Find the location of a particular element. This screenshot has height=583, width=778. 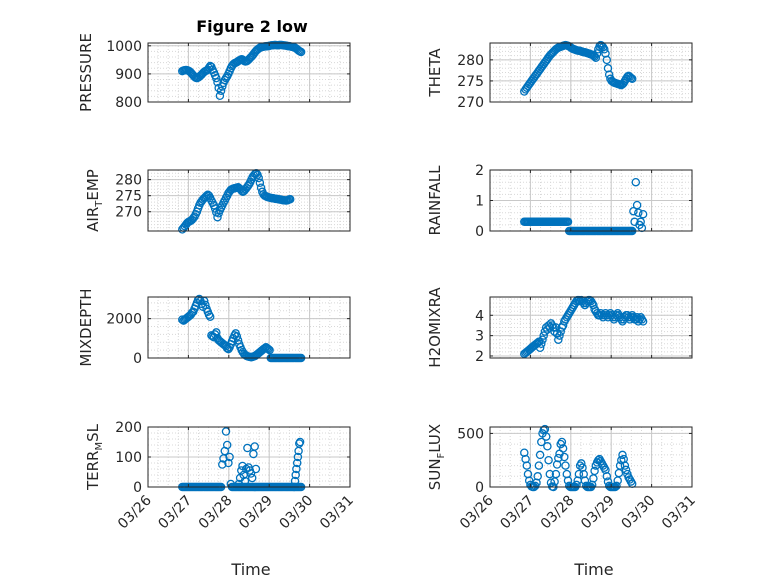

x-axis-label-left: Time is located at coordinates (250, 569).